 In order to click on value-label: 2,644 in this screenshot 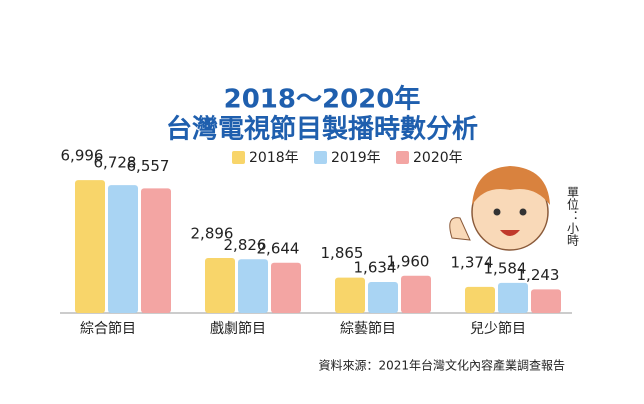, I will do `click(278, 248)`.